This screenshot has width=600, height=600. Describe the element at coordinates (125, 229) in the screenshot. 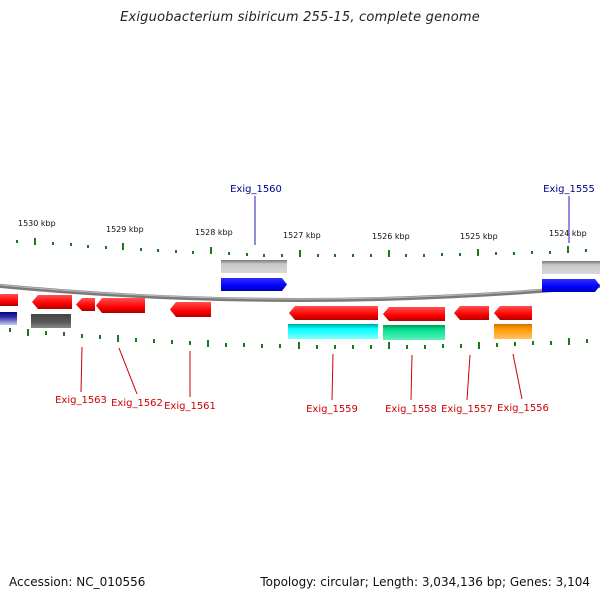

I see `scale-label-1529: 1529 kbp` at that location.